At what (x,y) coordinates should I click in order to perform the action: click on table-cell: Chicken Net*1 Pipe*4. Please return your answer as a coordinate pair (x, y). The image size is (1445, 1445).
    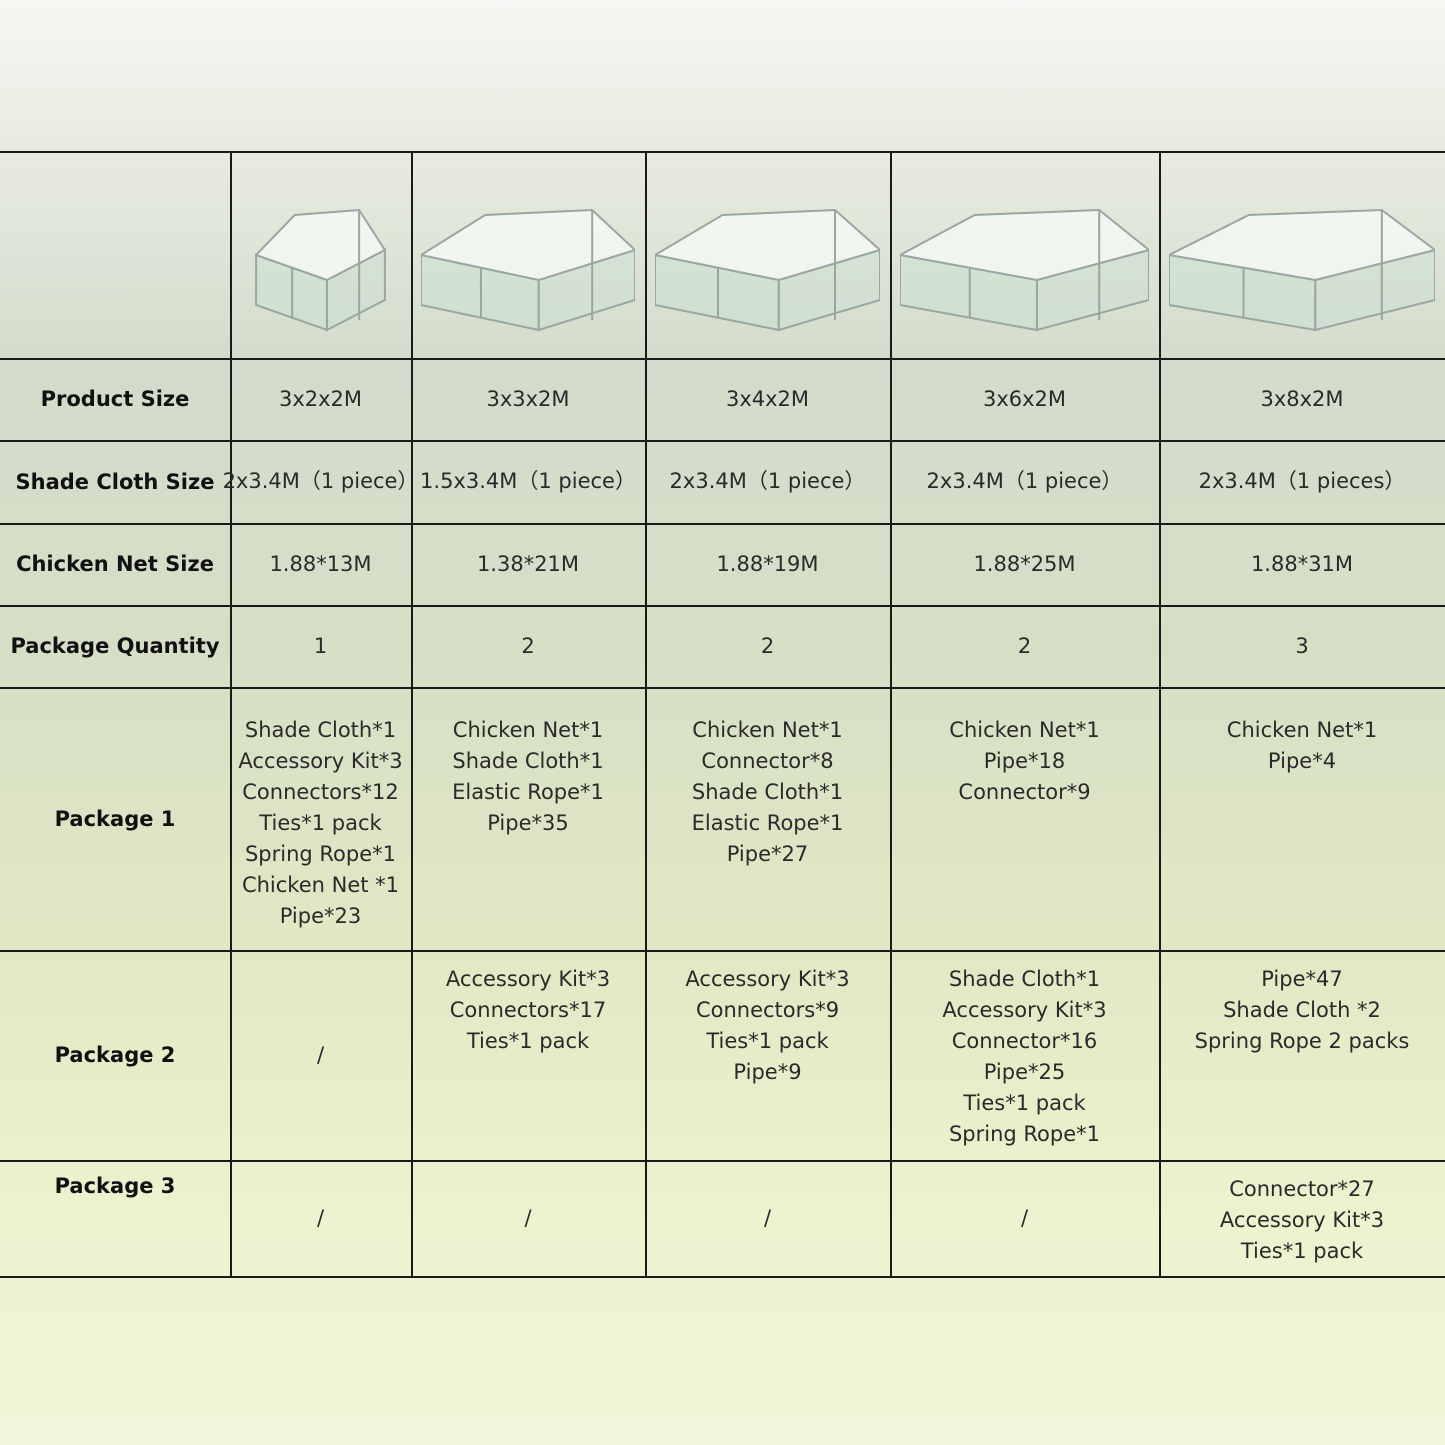
    Looking at the image, I should click on (1302, 818).